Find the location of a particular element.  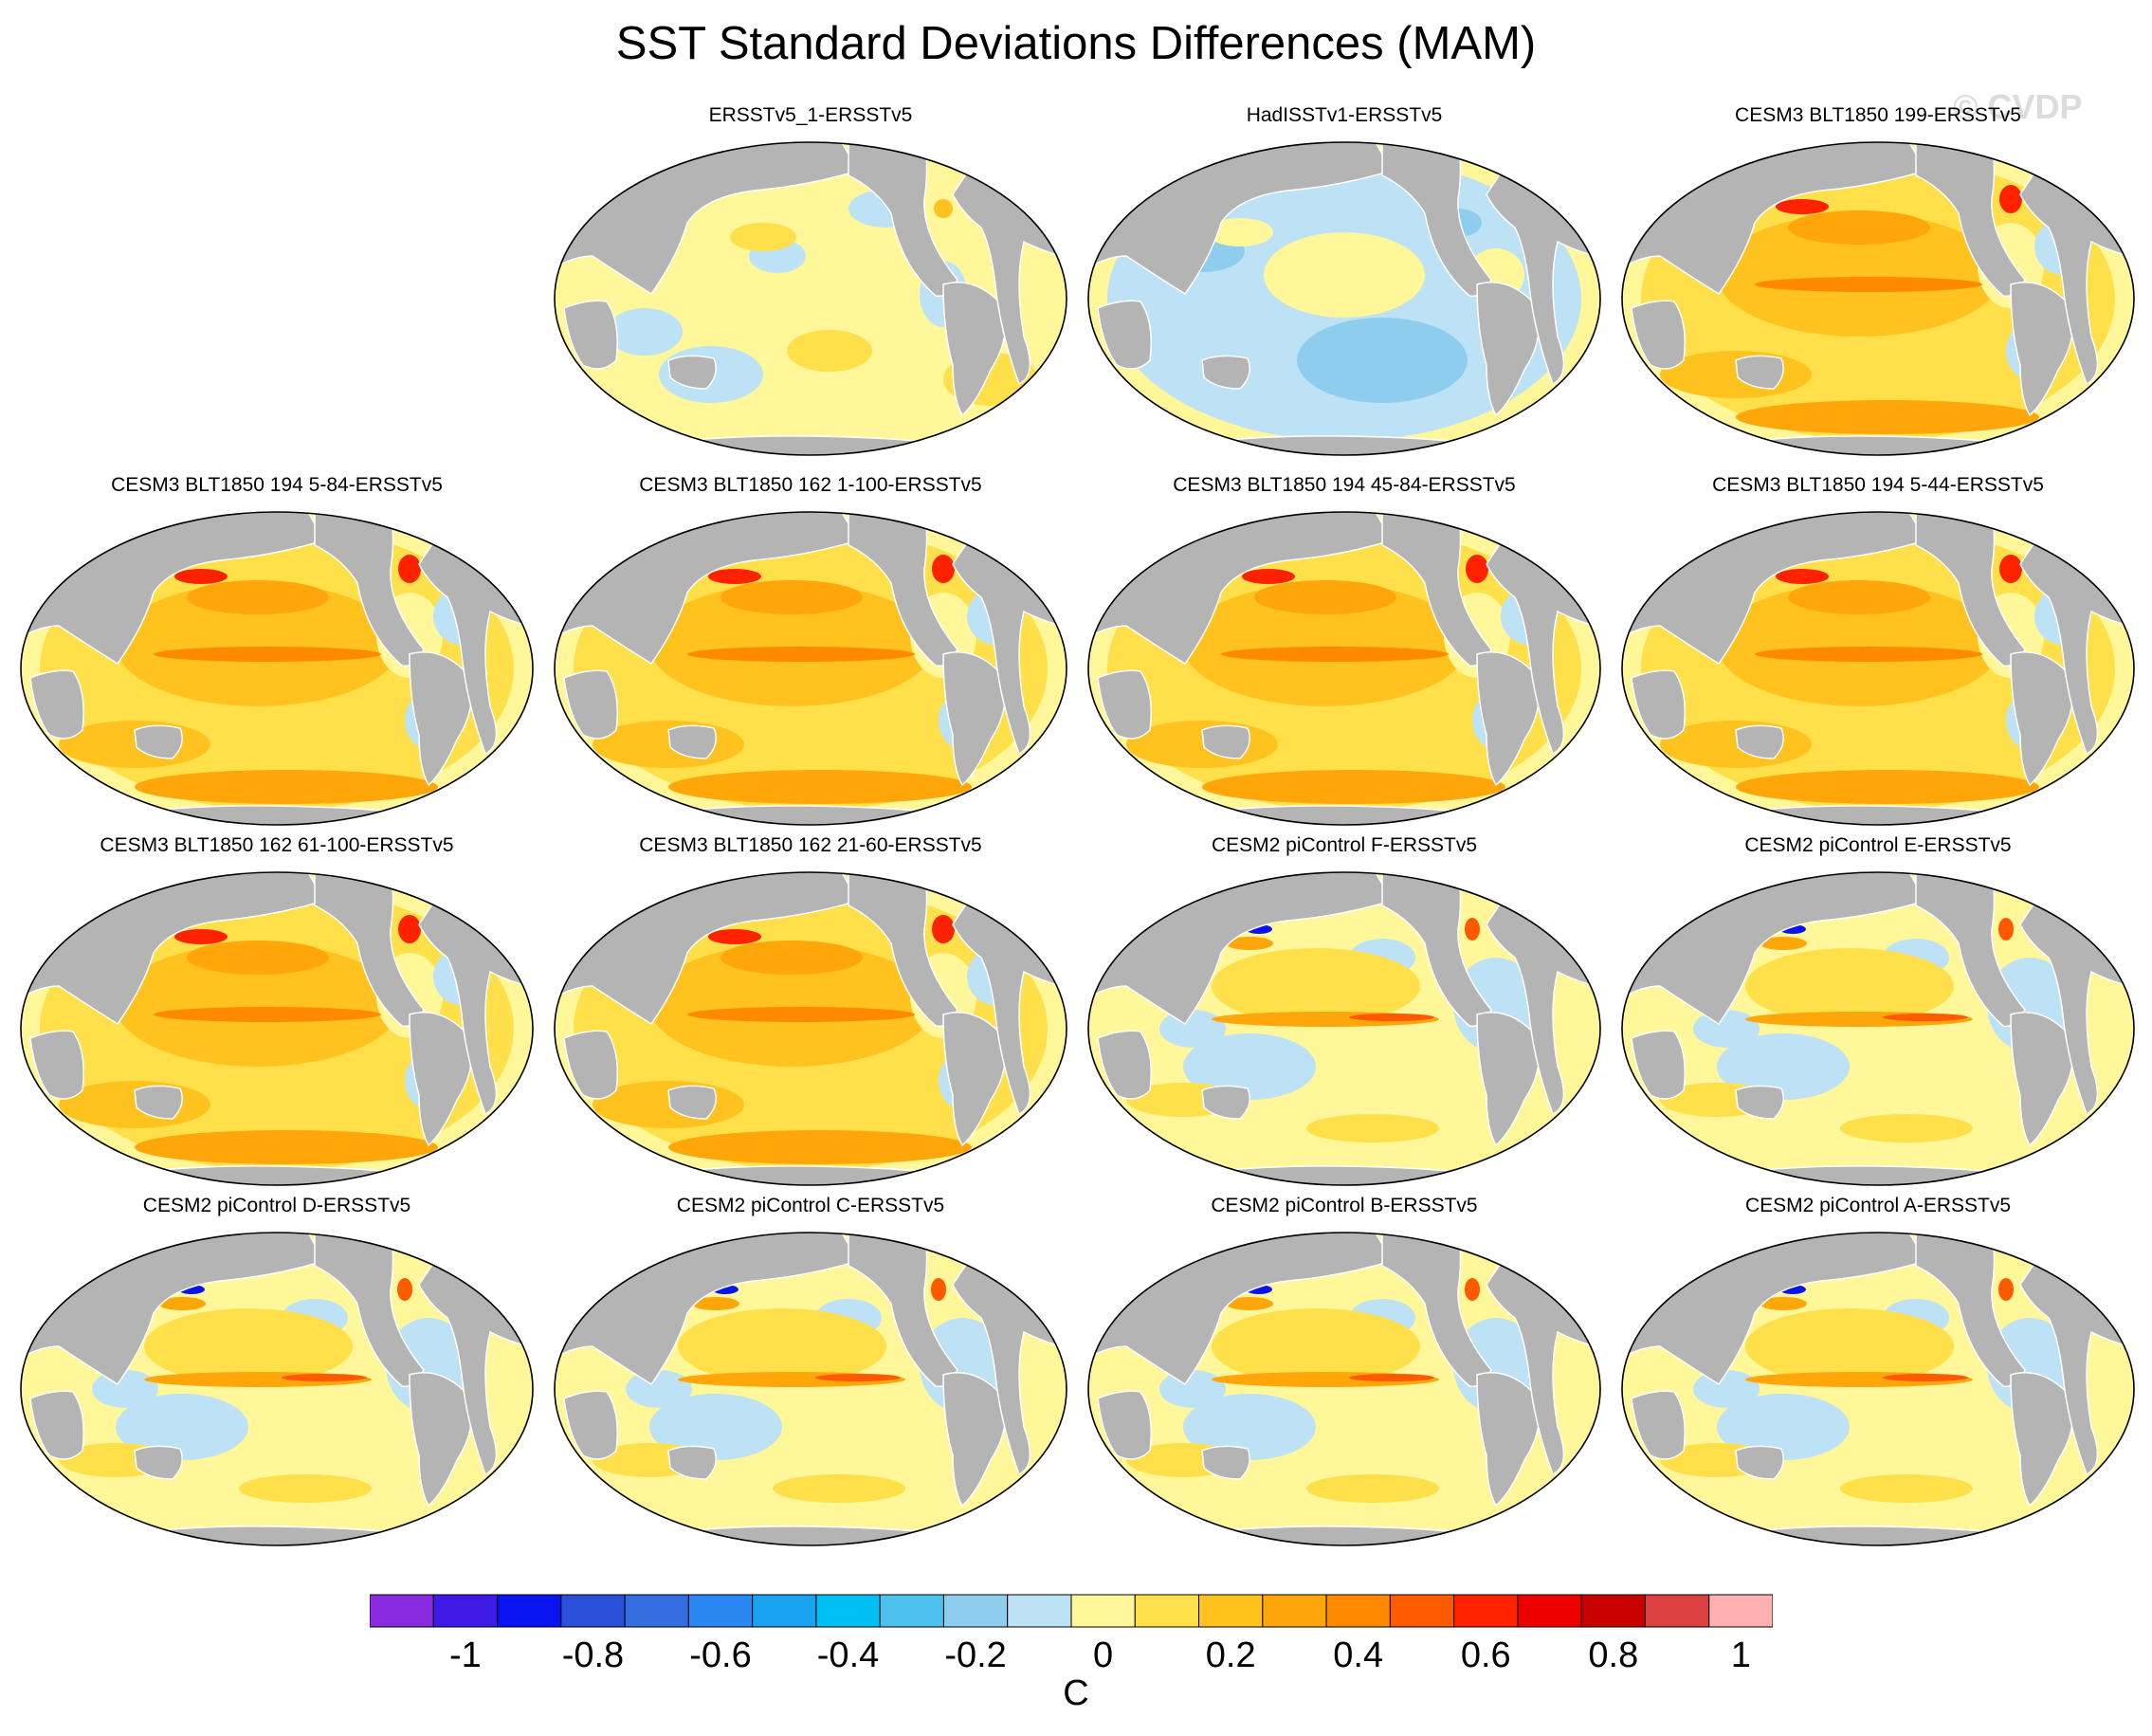

colorbar-tick: 0.2 is located at coordinates (1230, 1655).